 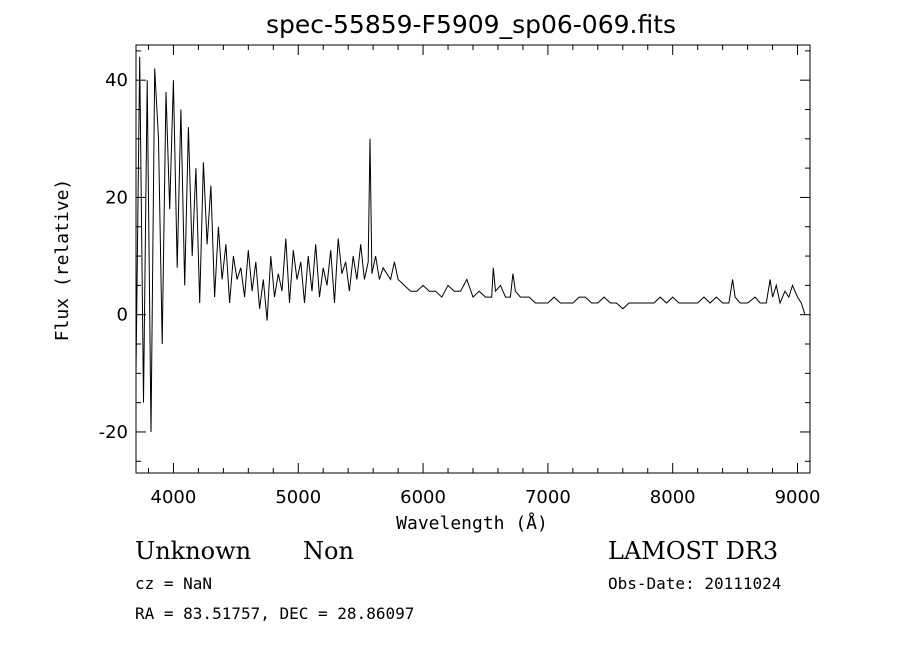 What do you see at coordinates (173, 583) in the screenshot?
I see `redshift-label: cz = NaN` at bounding box center [173, 583].